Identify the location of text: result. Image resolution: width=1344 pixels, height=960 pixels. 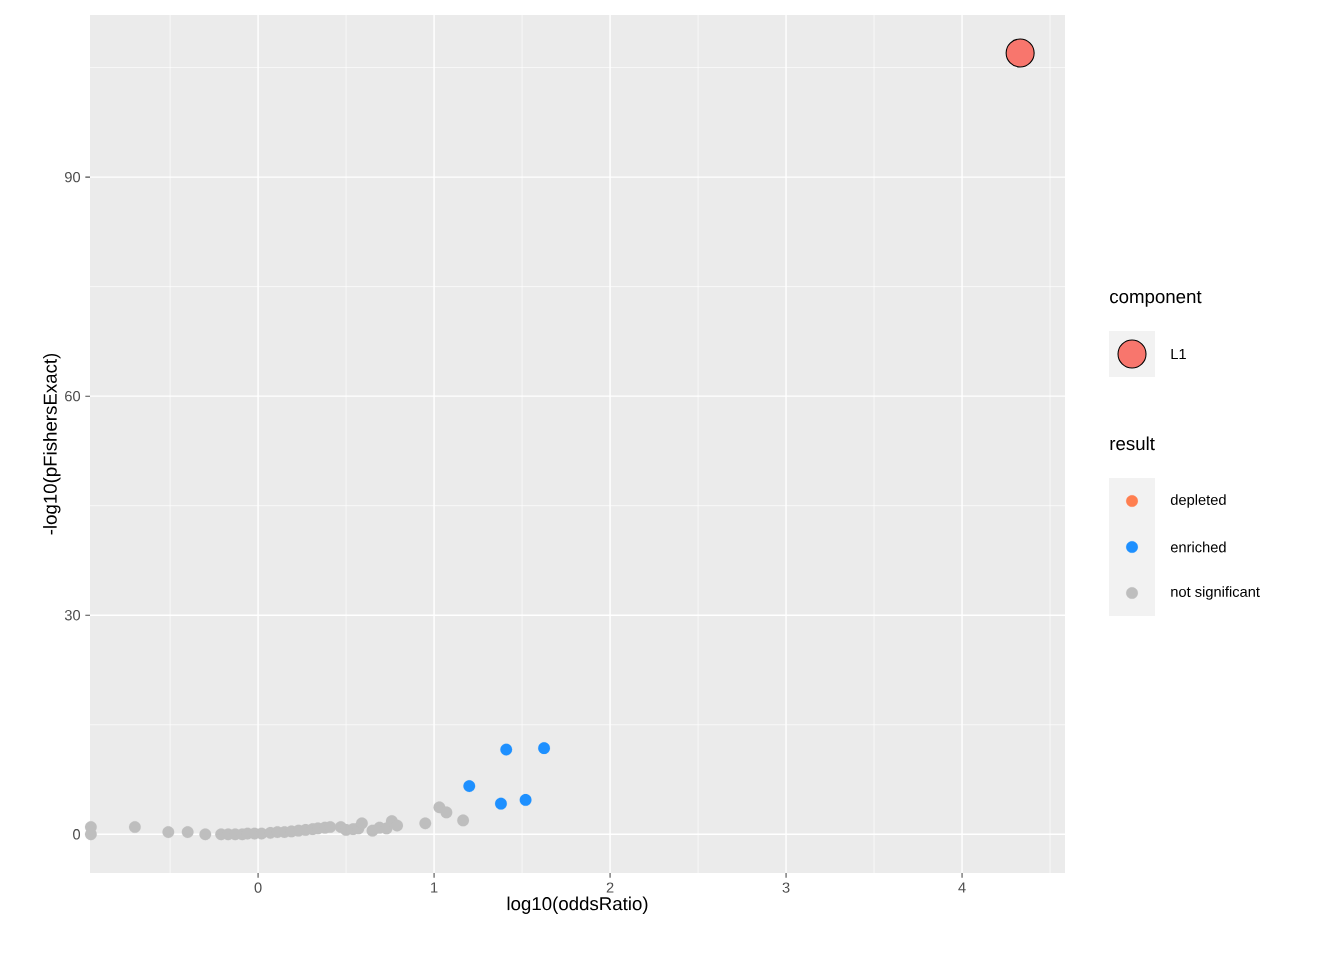
(1132, 443).